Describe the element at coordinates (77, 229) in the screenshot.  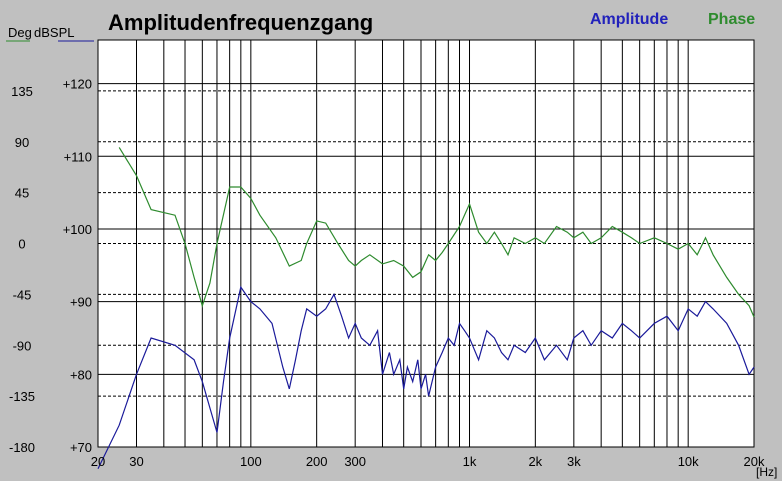
I see `spl-tick-label: +100` at that location.